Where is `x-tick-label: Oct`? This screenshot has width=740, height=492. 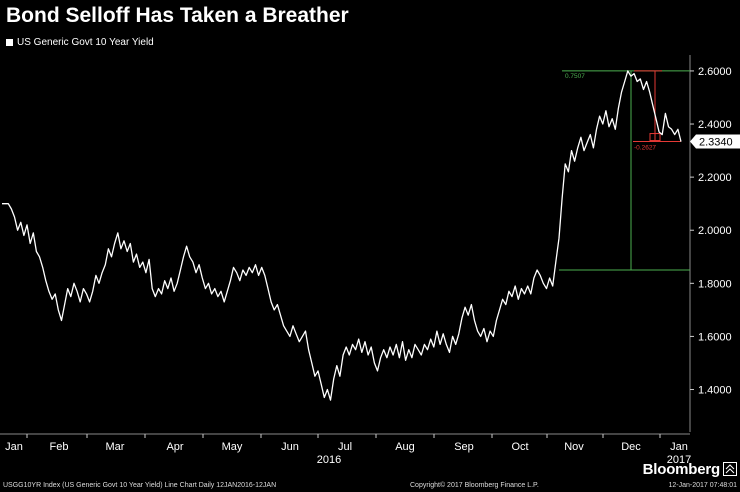 x-tick-label: Oct is located at coordinates (519, 447).